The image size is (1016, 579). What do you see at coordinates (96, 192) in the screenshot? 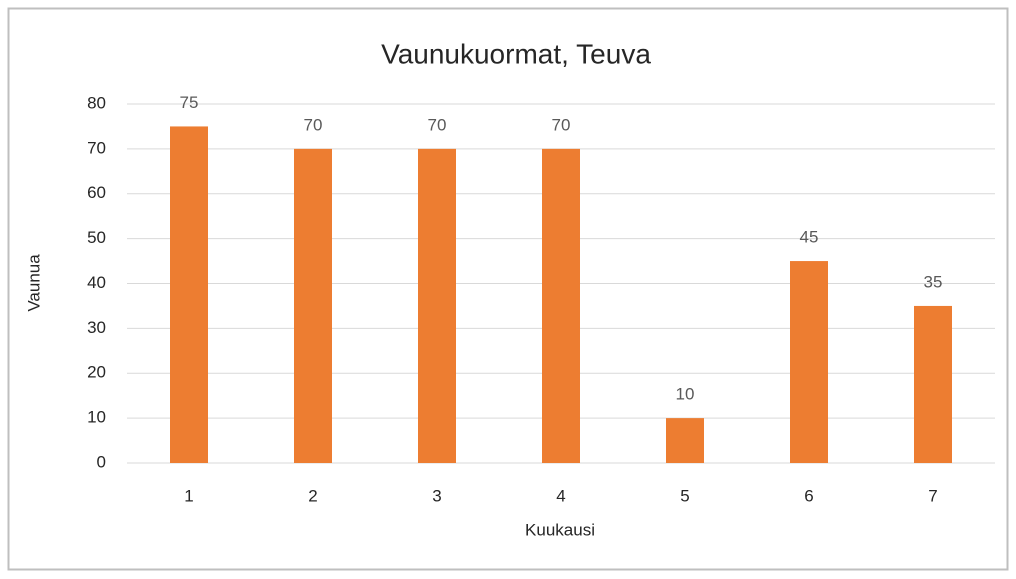
I see `y-tick-label: 60` at bounding box center [96, 192].